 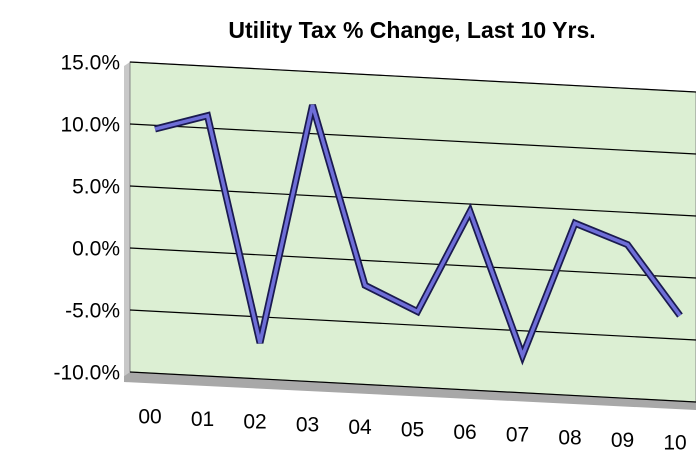 I want to click on left-wall, so click(x=127, y=219).